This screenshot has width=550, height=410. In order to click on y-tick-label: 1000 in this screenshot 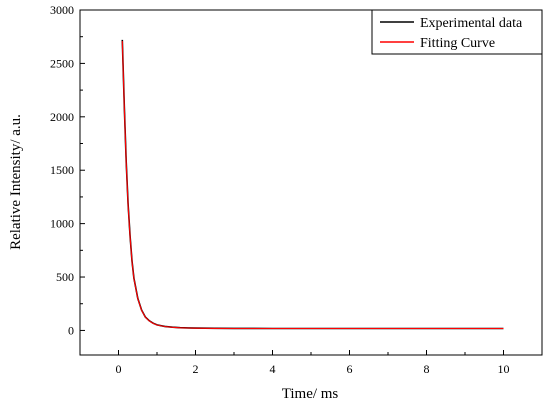, I will do `click(62, 224)`.